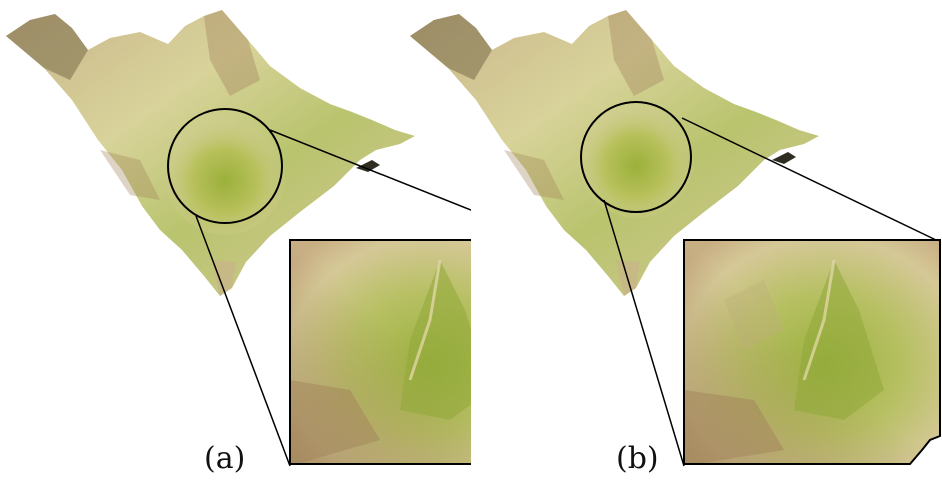 This screenshot has height=500, width=942. I want to click on magnify-circle-a, so click(225, 166).